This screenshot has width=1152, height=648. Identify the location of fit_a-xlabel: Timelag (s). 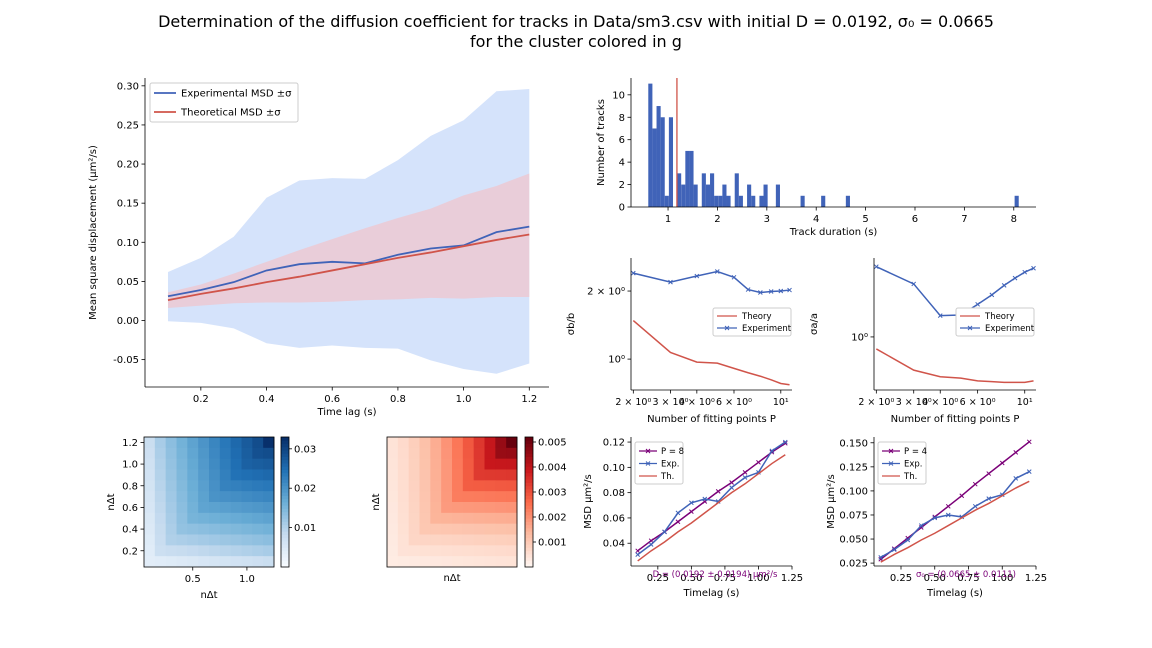
(954, 593).